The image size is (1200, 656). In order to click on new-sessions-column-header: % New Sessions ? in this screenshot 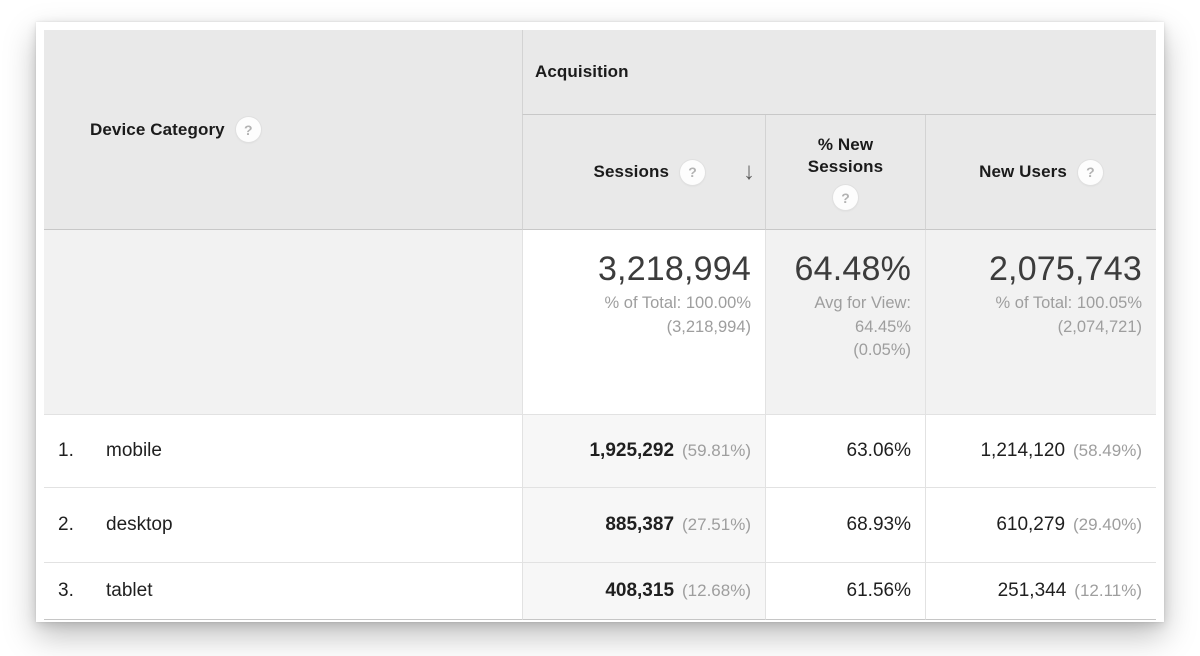, I will do `click(845, 172)`.